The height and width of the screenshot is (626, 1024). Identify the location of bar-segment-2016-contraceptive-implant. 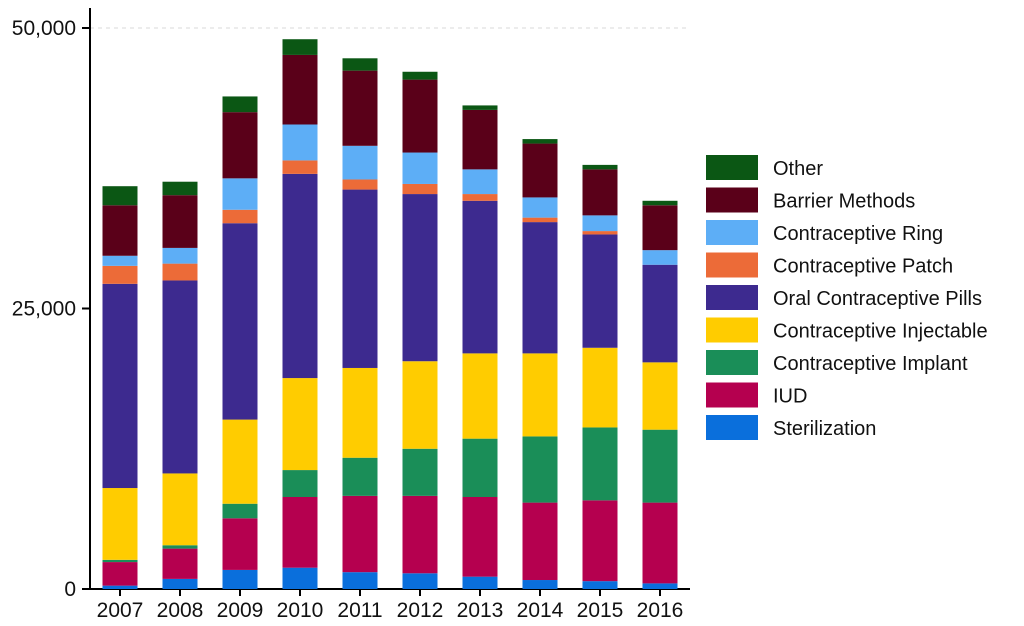
(660, 466).